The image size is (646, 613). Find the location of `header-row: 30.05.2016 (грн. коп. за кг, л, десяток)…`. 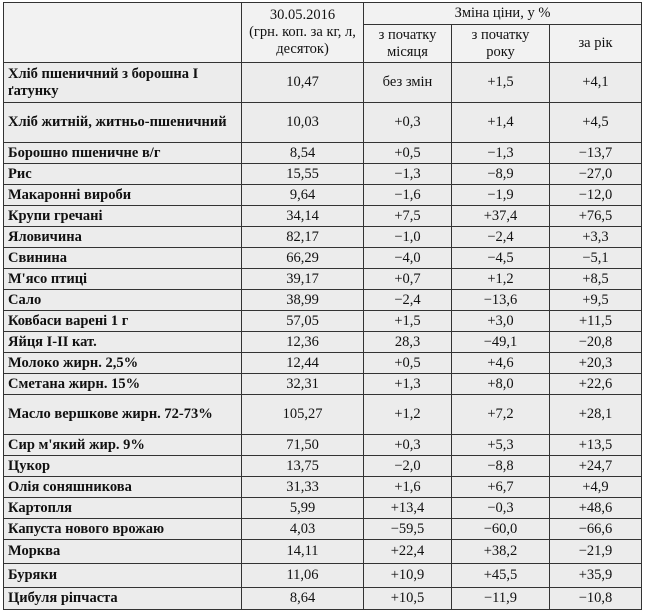

header-row: 30.05.2016 (грн. коп. за кг, л, десяток)… is located at coordinates (322, 32).